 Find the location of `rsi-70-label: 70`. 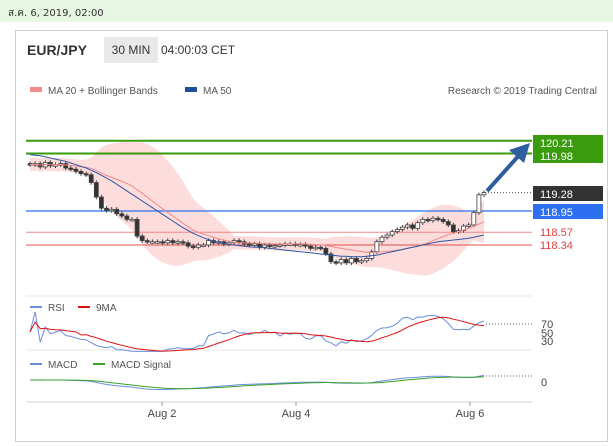

rsi-70-label: 70 is located at coordinates (547, 325).